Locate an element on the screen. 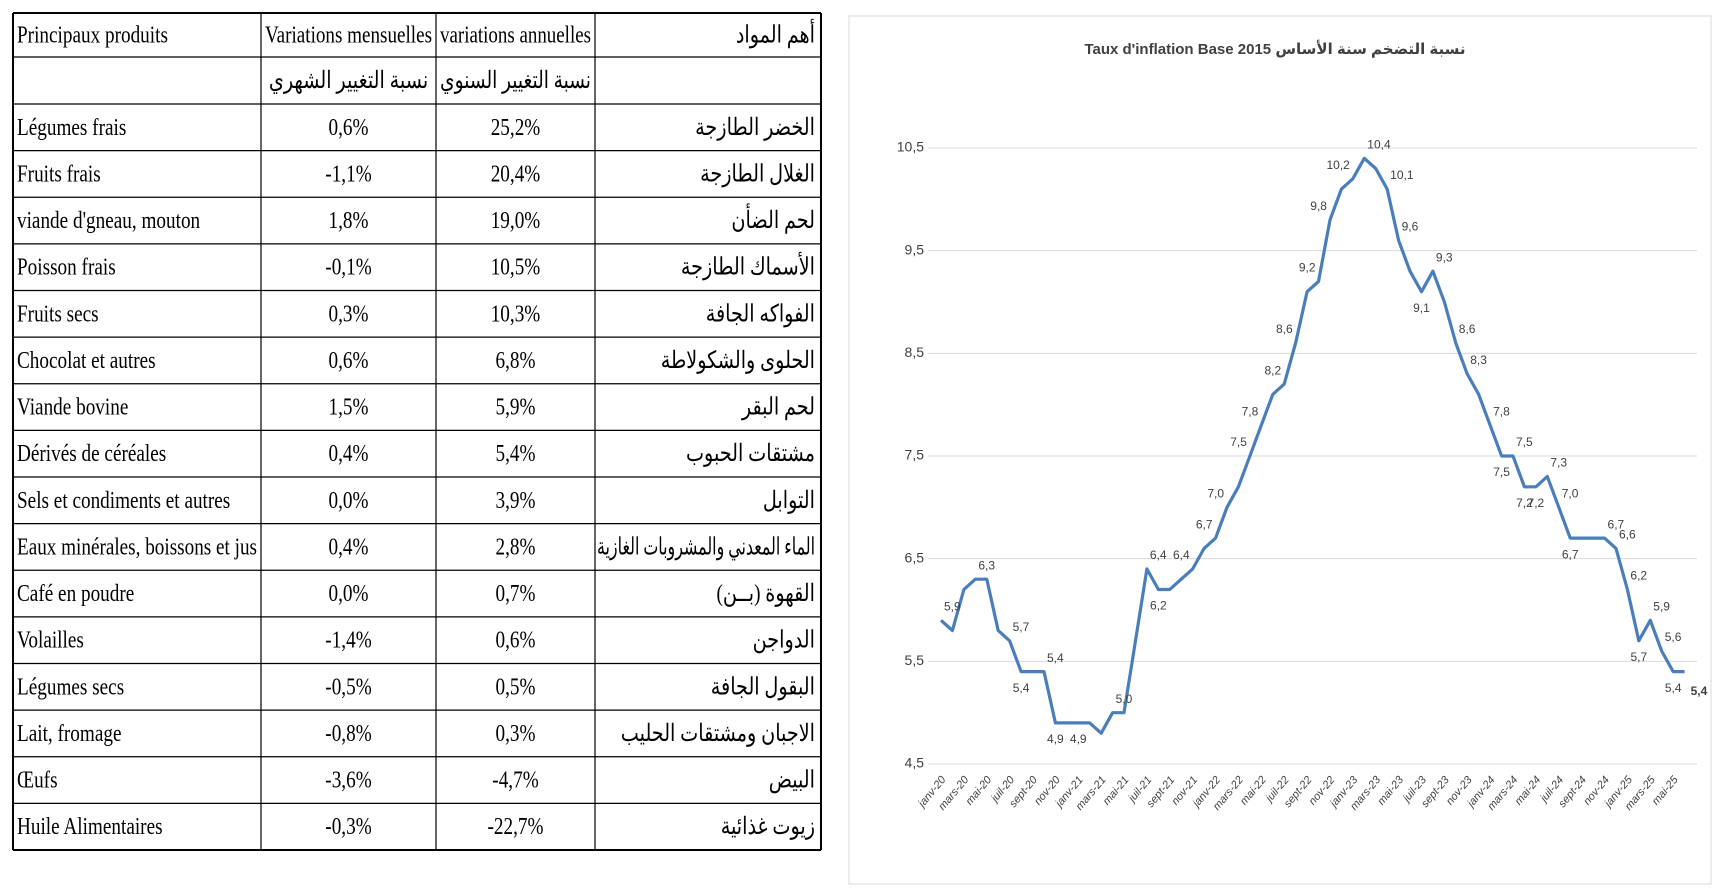  table-cell: مشتقات الحبوب is located at coordinates (750, 454).